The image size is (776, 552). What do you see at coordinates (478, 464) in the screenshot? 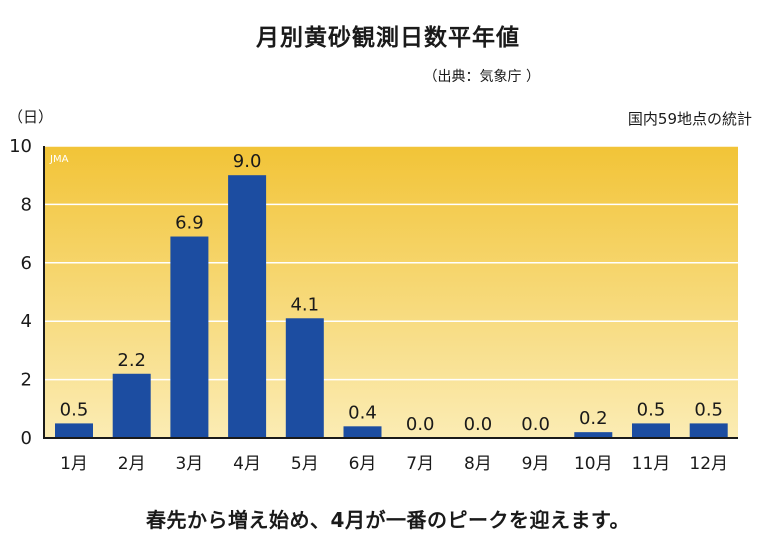
I see `x-tick-label: 8月` at bounding box center [478, 464].